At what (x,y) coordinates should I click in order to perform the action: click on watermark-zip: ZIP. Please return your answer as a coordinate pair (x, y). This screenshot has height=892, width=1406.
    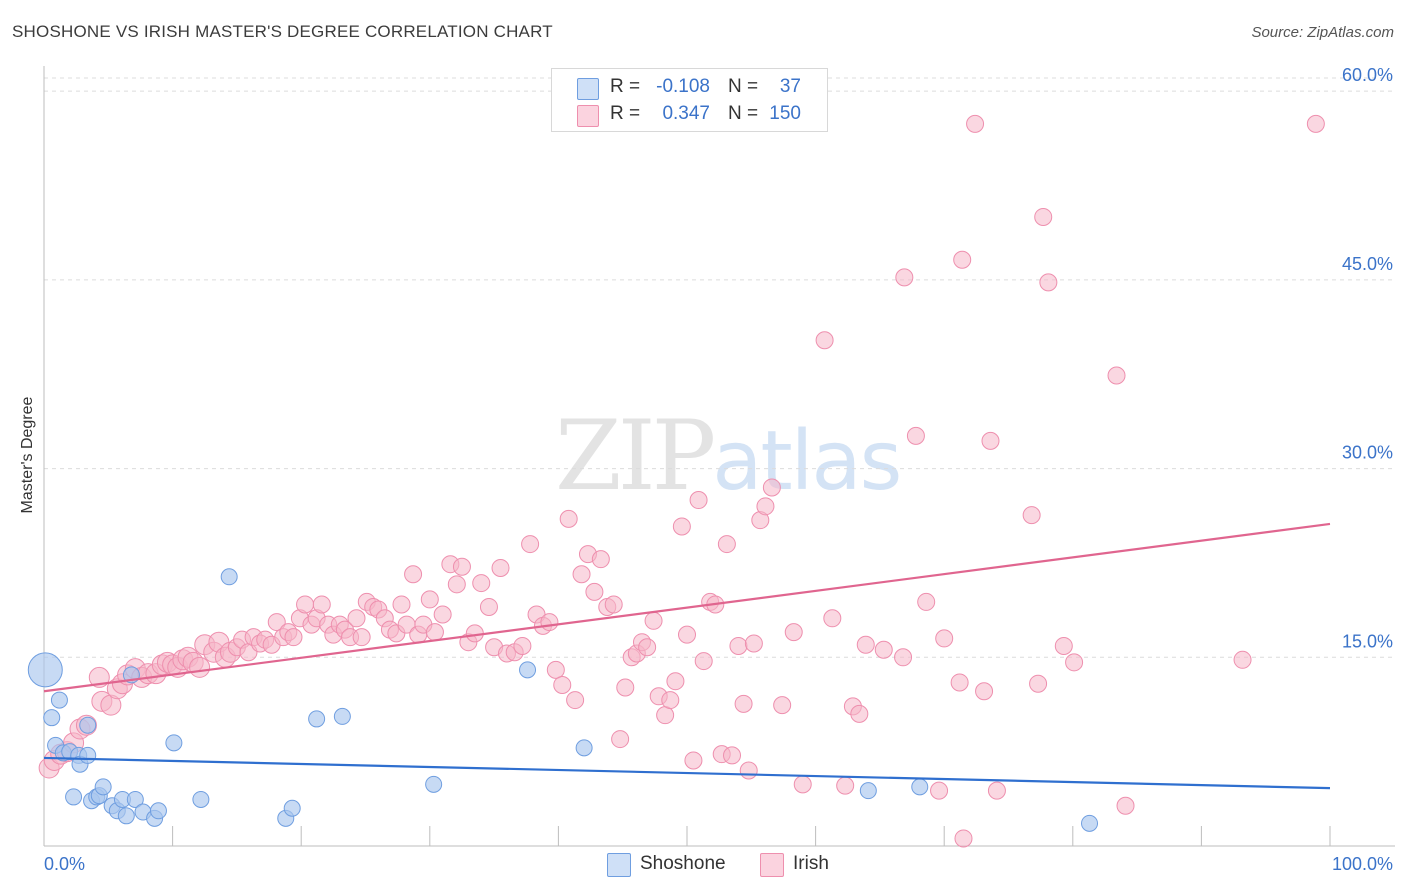
    Looking at the image, I should click on (635, 456).